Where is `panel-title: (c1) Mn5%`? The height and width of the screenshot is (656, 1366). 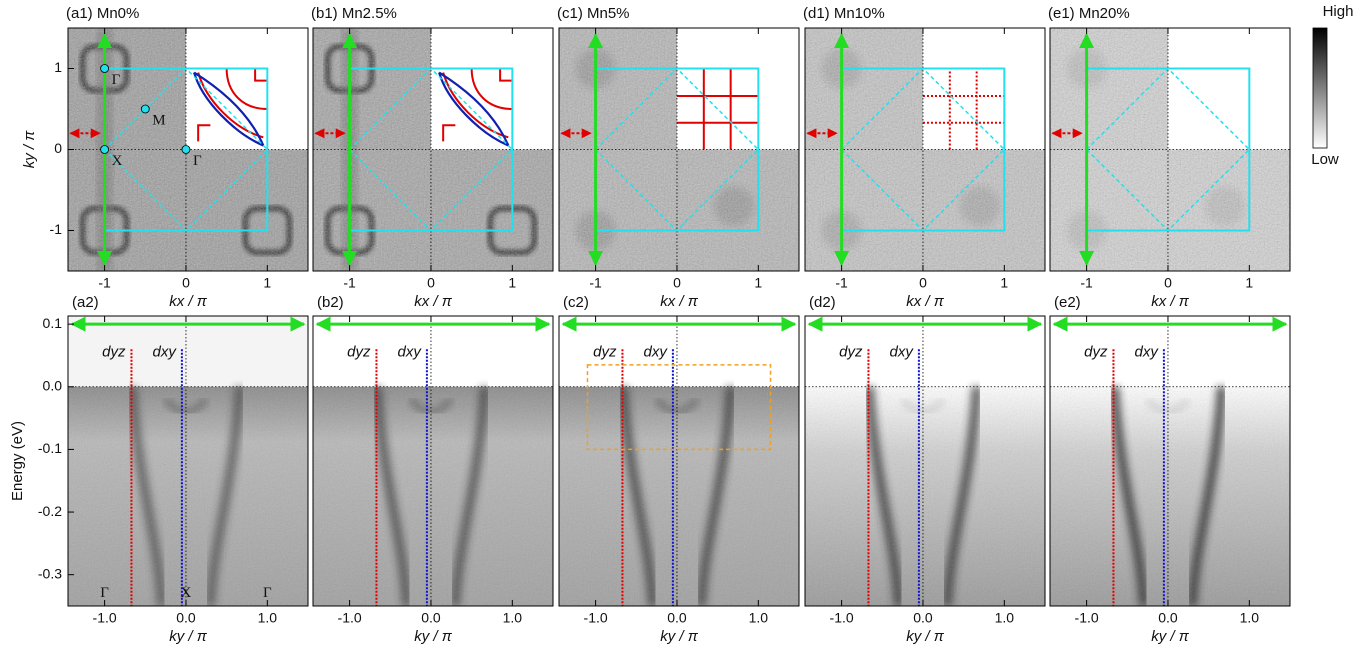 panel-title: (c1) Mn5% is located at coordinates (593, 13).